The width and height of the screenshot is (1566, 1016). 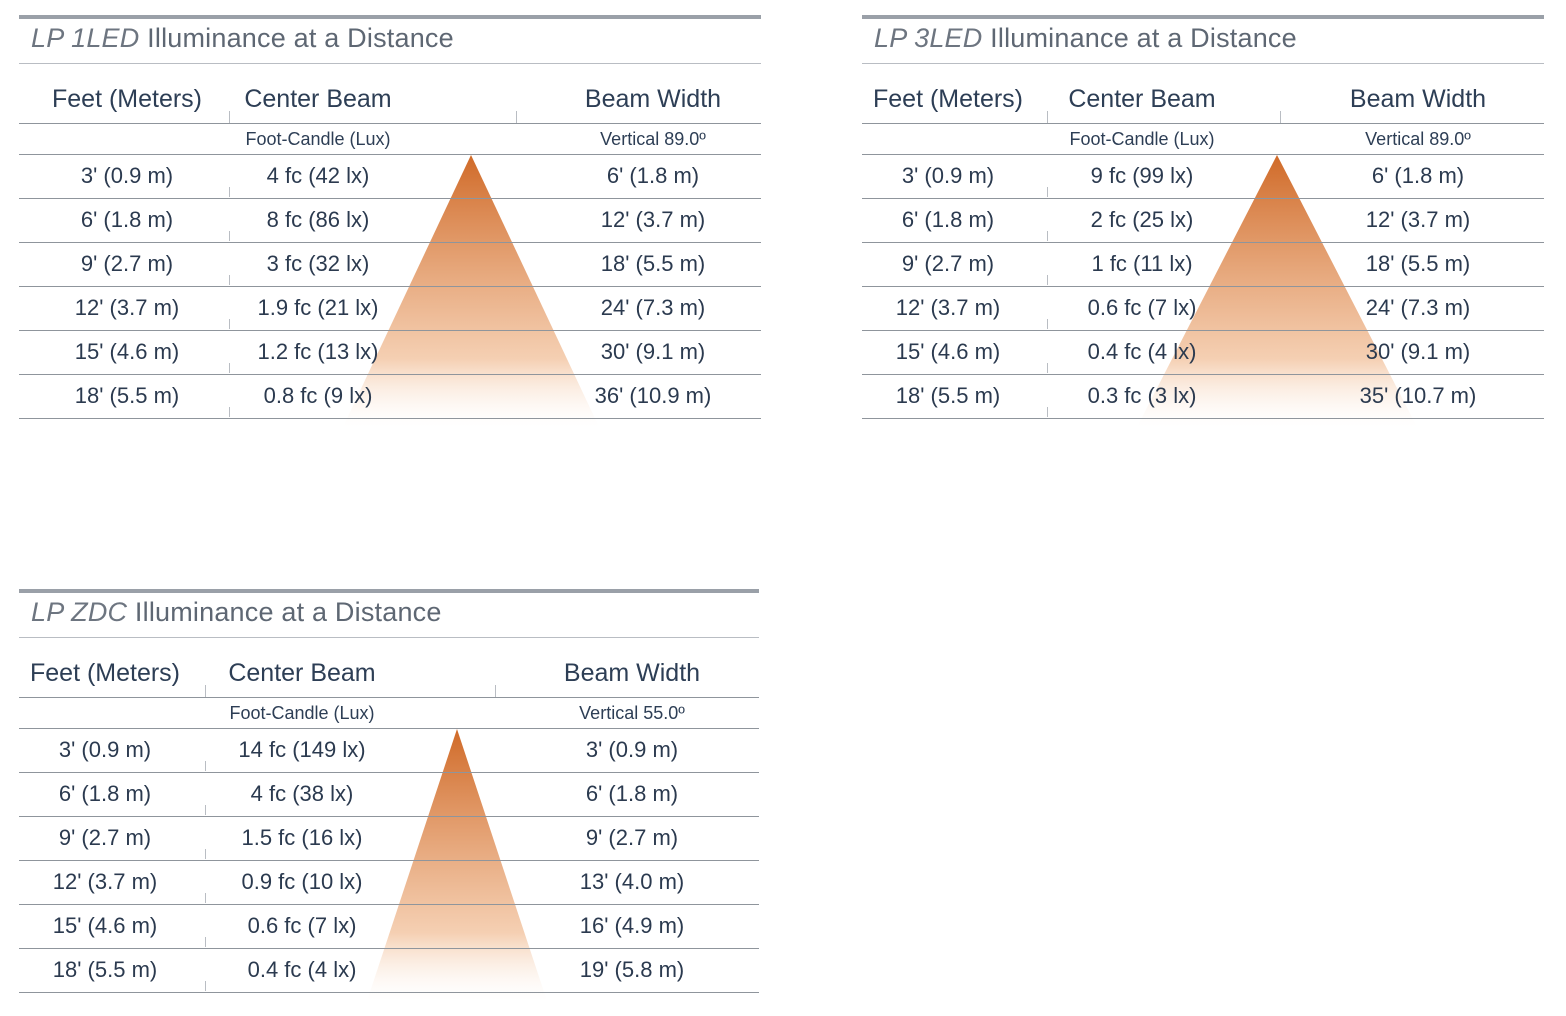 What do you see at coordinates (1418, 307) in the screenshot?
I see `beam-width-cell: 24' (7.3 m)` at bounding box center [1418, 307].